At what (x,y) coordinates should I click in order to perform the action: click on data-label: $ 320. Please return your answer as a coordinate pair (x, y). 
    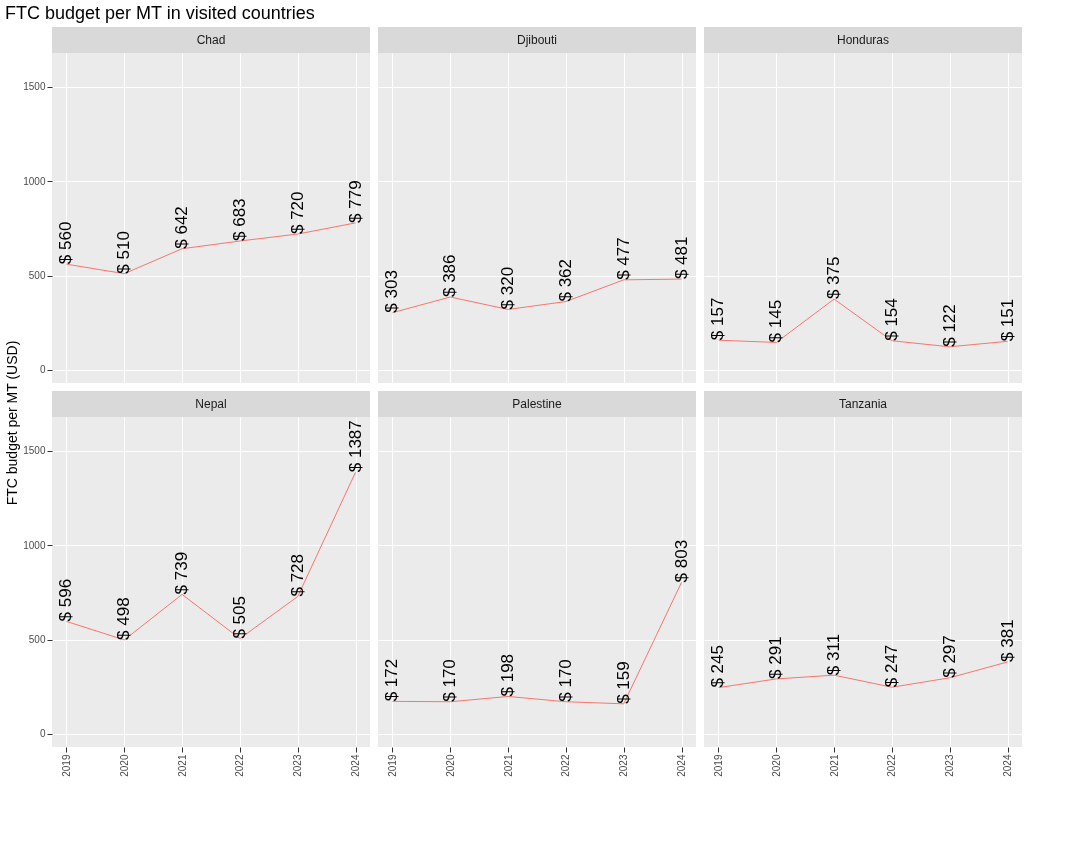
    Looking at the image, I should click on (508, 288).